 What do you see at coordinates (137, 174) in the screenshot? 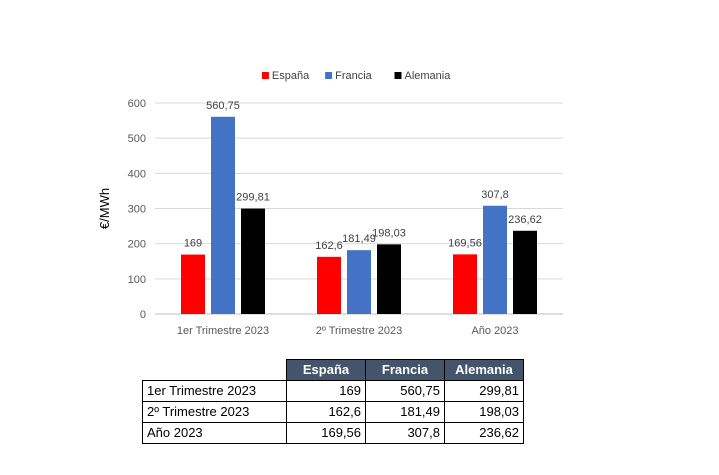
I see `y-tick-label: 400` at bounding box center [137, 174].